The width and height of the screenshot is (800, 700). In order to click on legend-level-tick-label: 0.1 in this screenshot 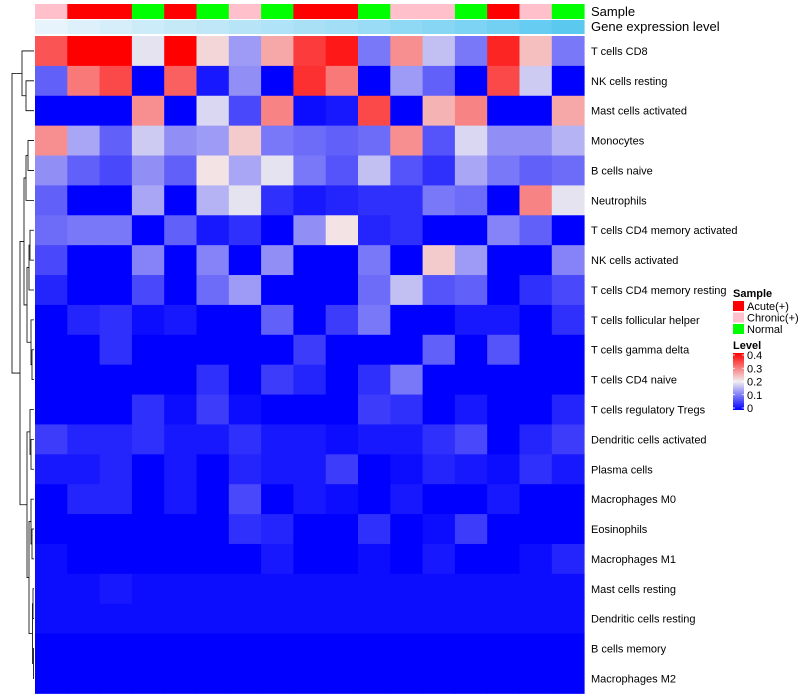, I will do `click(754, 396)`.